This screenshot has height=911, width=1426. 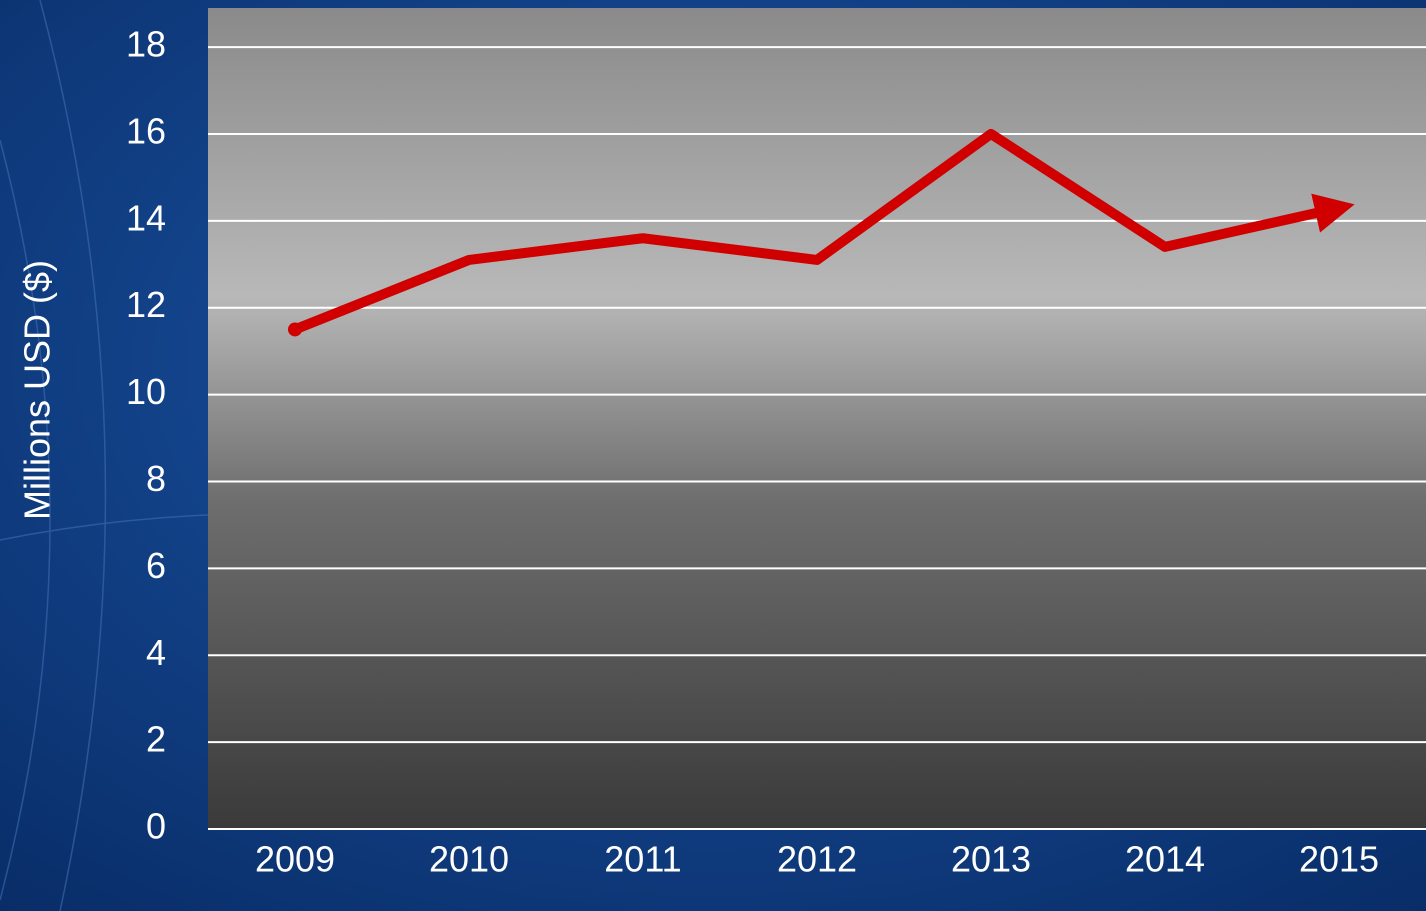 I want to click on y-axis-label: Millions USD ($), so click(x=37, y=390).